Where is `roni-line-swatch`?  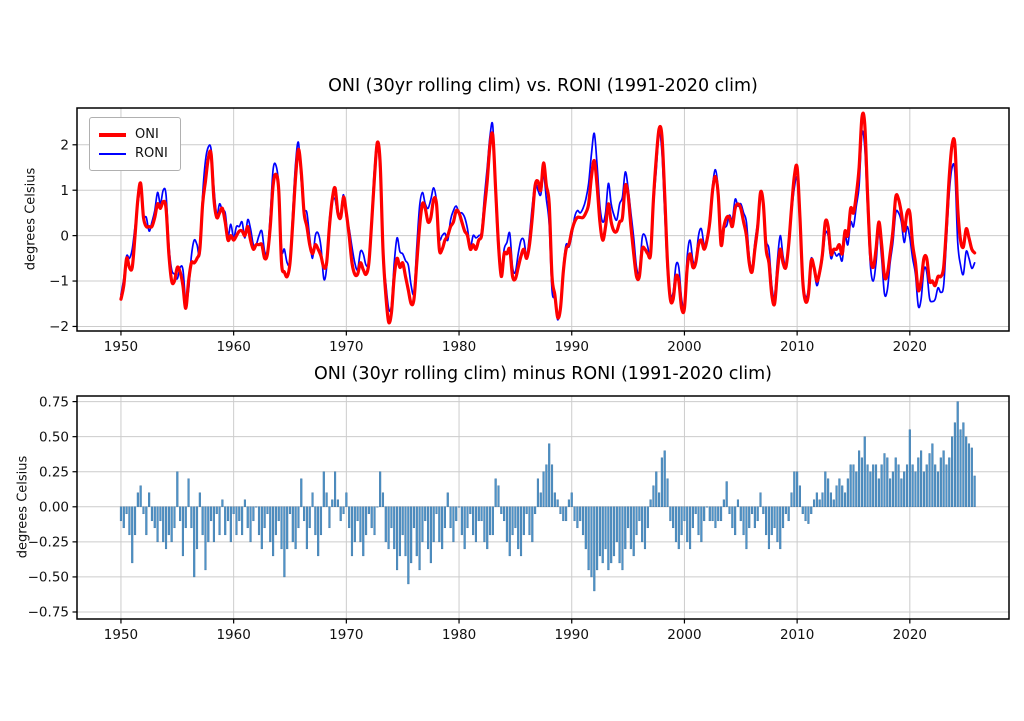
roni-line-swatch is located at coordinates (112, 153).